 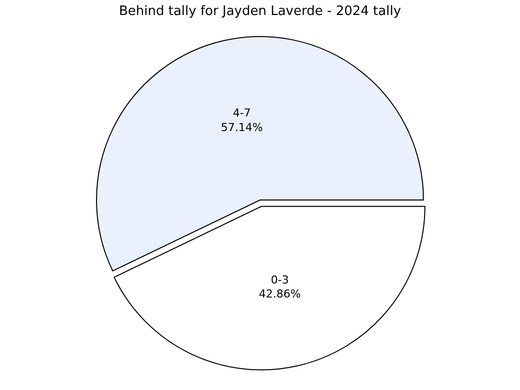 I want to click on data-label: 57.14%, so click(x=241, y=127).